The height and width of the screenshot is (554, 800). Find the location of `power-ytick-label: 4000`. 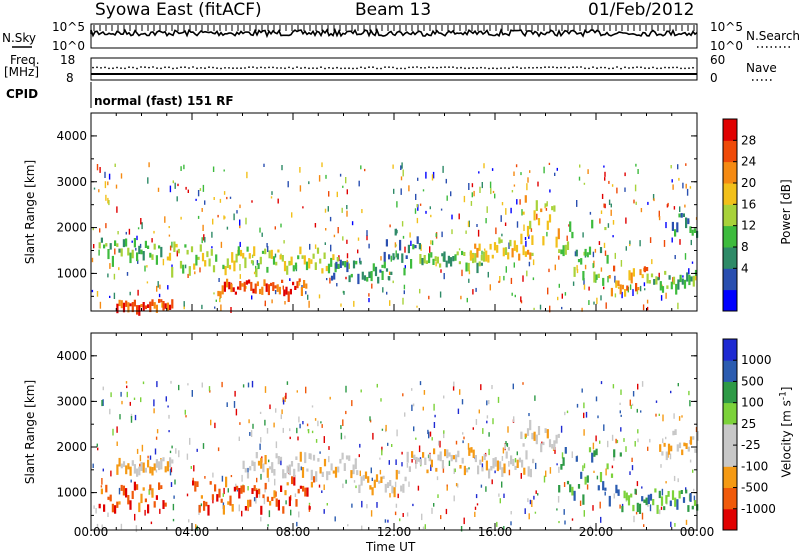

power-ytick-label: 4000 is located at coordinates (71, 136).